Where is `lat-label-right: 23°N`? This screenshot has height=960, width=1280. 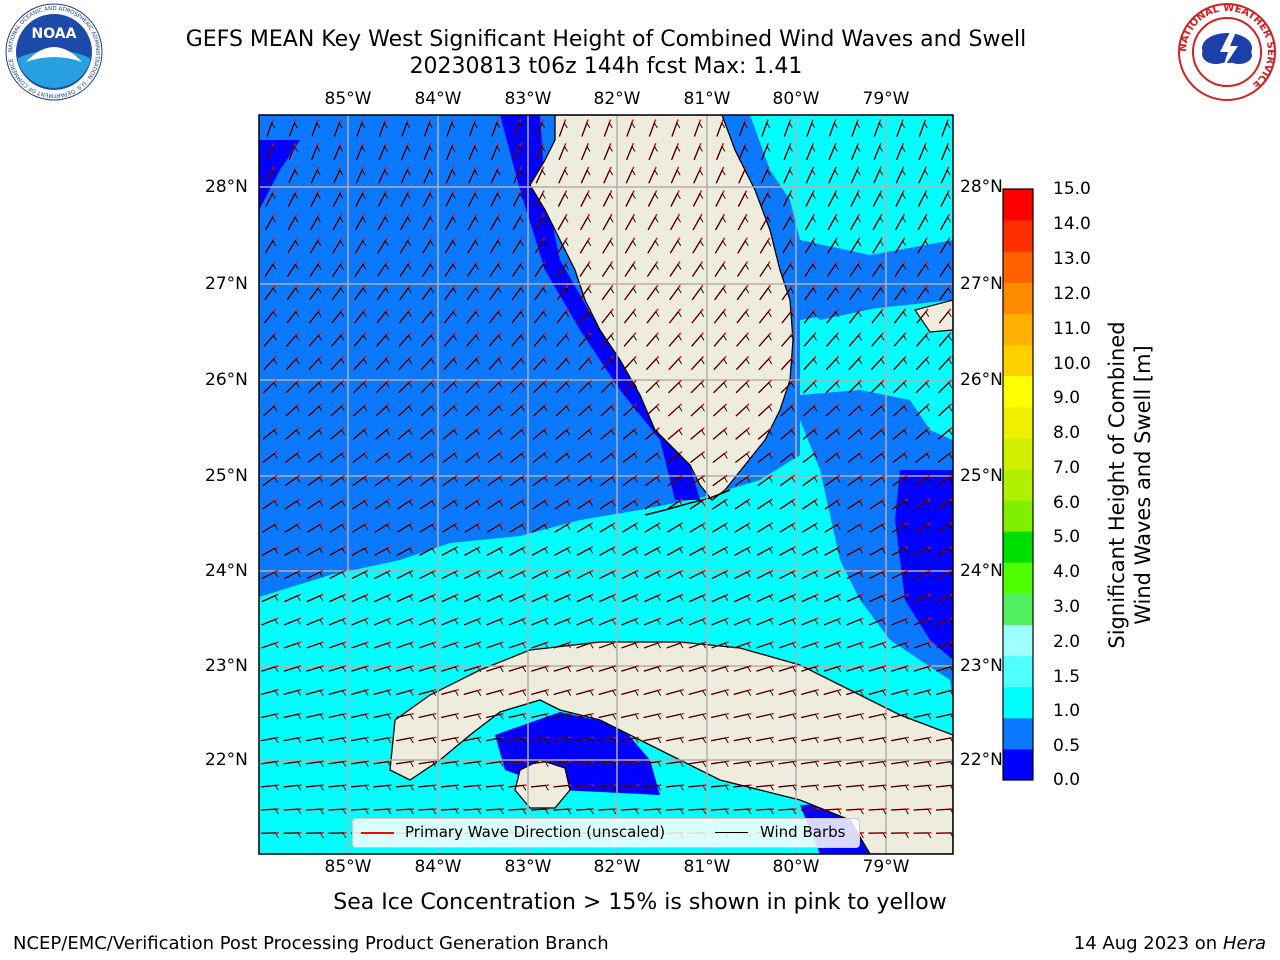
lat-label-right: 23°N is located at coordinates (981, 666).